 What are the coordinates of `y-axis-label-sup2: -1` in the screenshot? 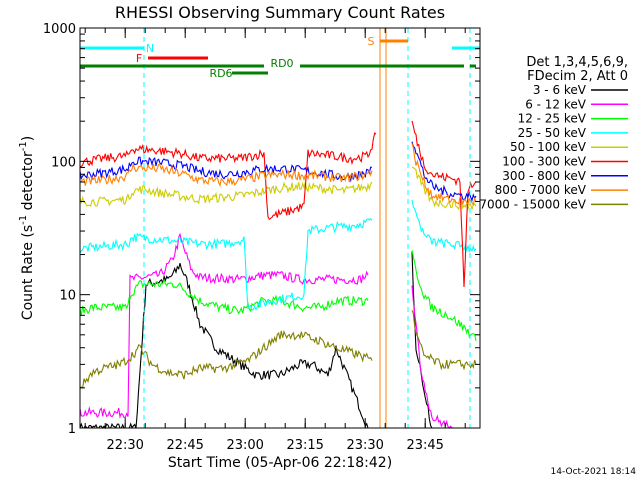 It's located at (23, 146).